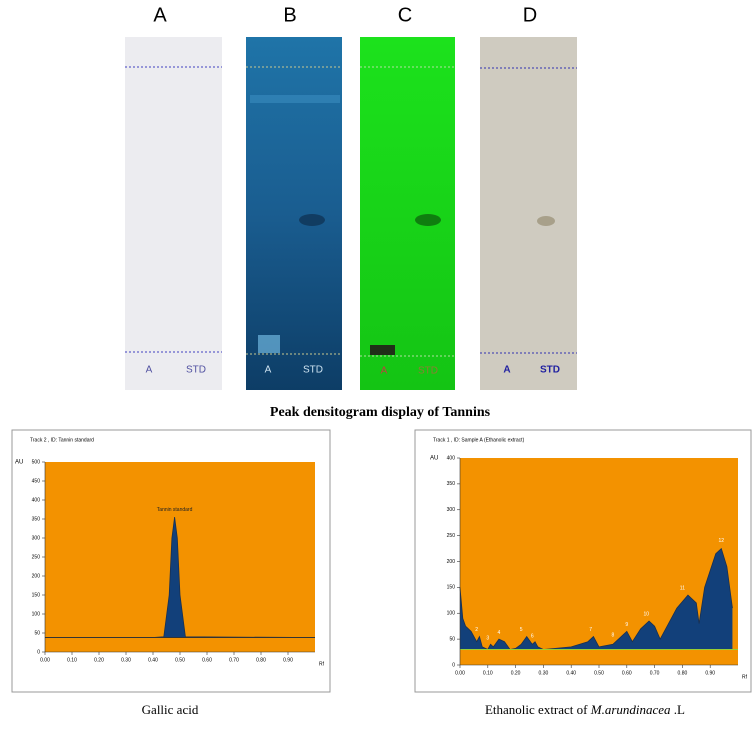 The image size is (756, 730). I want to click on panel-label: B, so click(289, 15).